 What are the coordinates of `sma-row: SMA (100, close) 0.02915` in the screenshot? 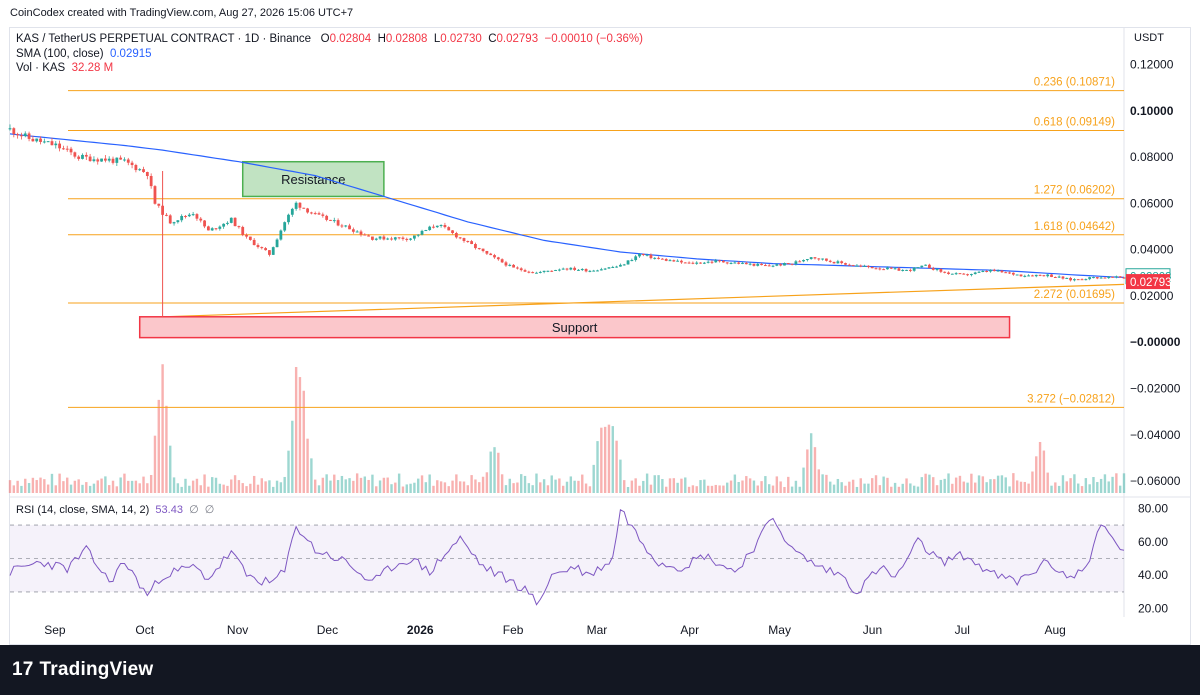 It's located at (329, 54).